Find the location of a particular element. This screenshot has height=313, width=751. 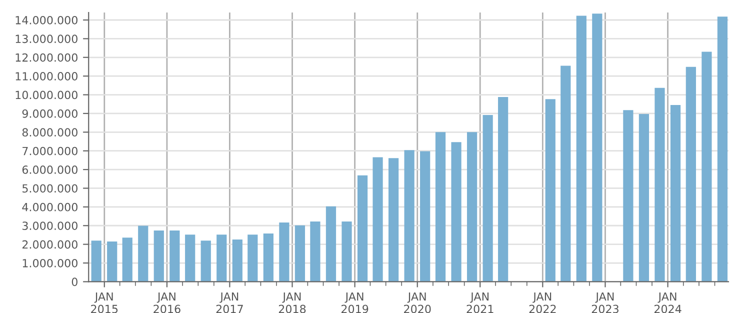

x-tick-label: JAN 2023 is located at coordinates (605, 302).